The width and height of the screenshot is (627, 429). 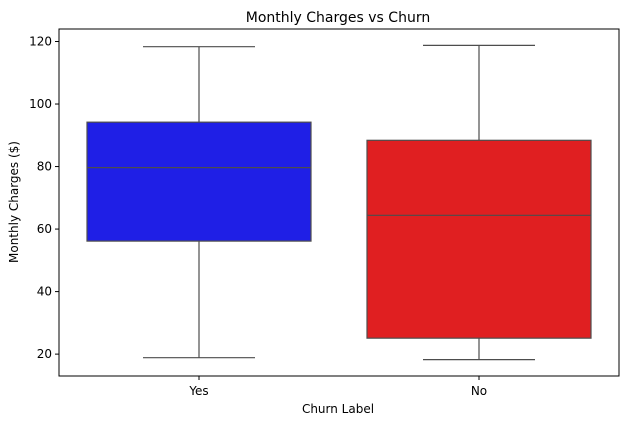 I want to click on y-tick-label: 60, so click(x=44, y=229).